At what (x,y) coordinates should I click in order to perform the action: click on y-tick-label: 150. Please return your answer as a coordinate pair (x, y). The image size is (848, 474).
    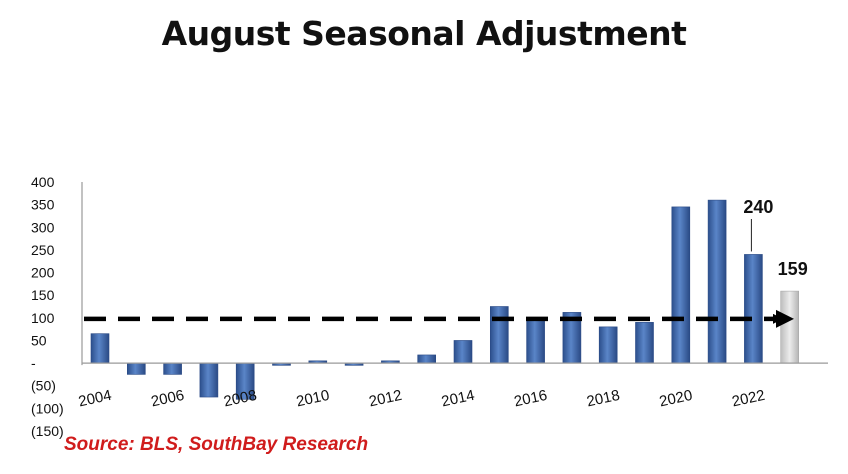
    Looking at the image, I should click on (43, 295).